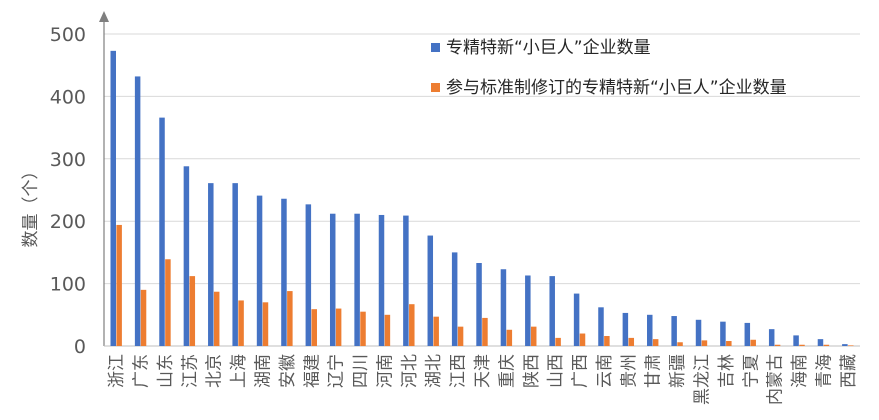  I want to click on x-tick-label: 内蒙古, so click(776, 379).